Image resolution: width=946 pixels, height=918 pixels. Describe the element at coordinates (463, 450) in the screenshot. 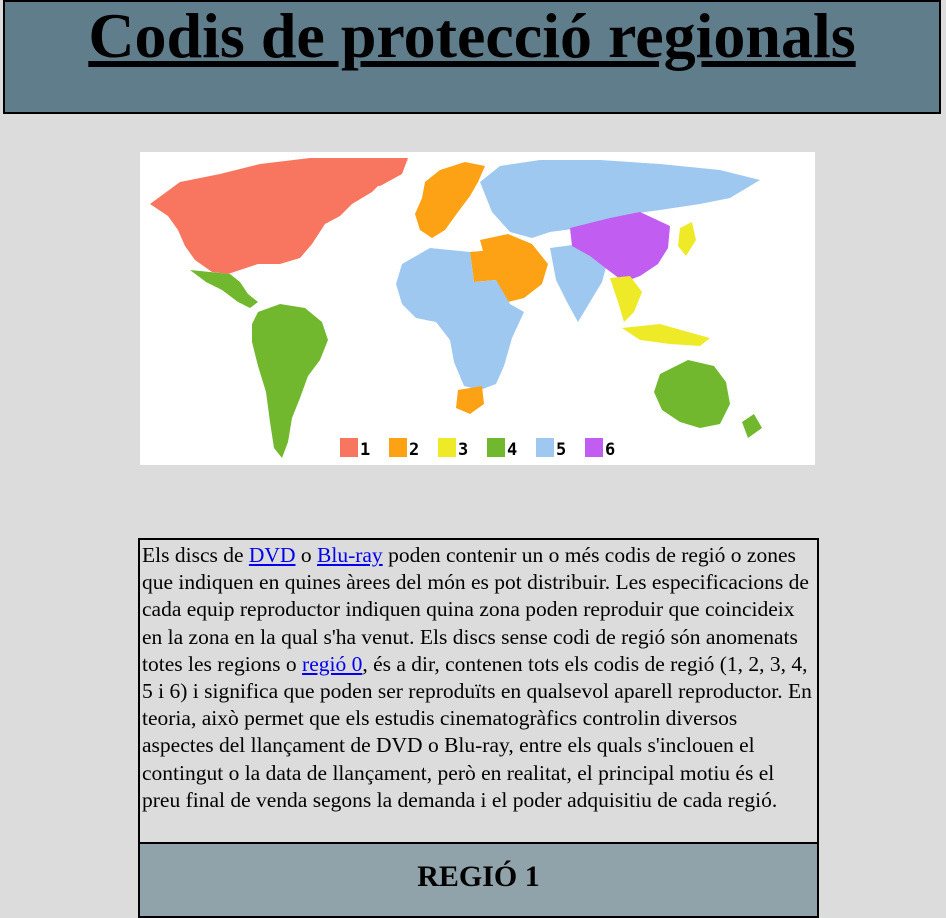

I see `legend-label-3: 3` at that location.